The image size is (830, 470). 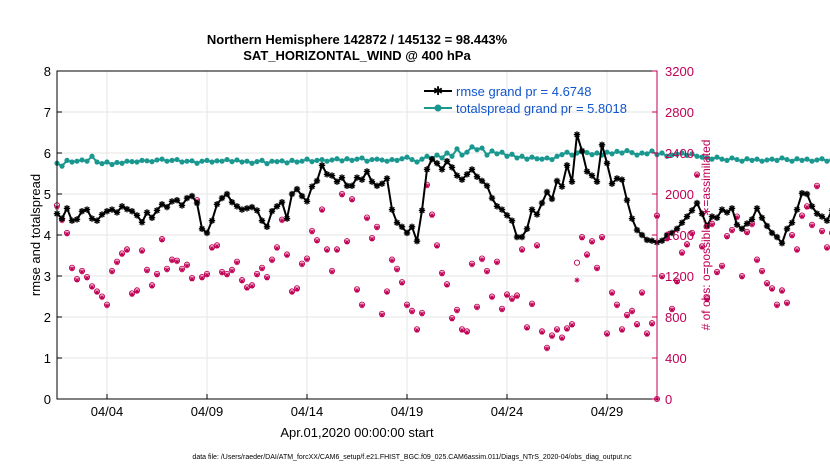 What do you see at coordinates (407, 411) in the screenshot?
I see `x-tick-label: 04/19` at bounding box center [407, 411].